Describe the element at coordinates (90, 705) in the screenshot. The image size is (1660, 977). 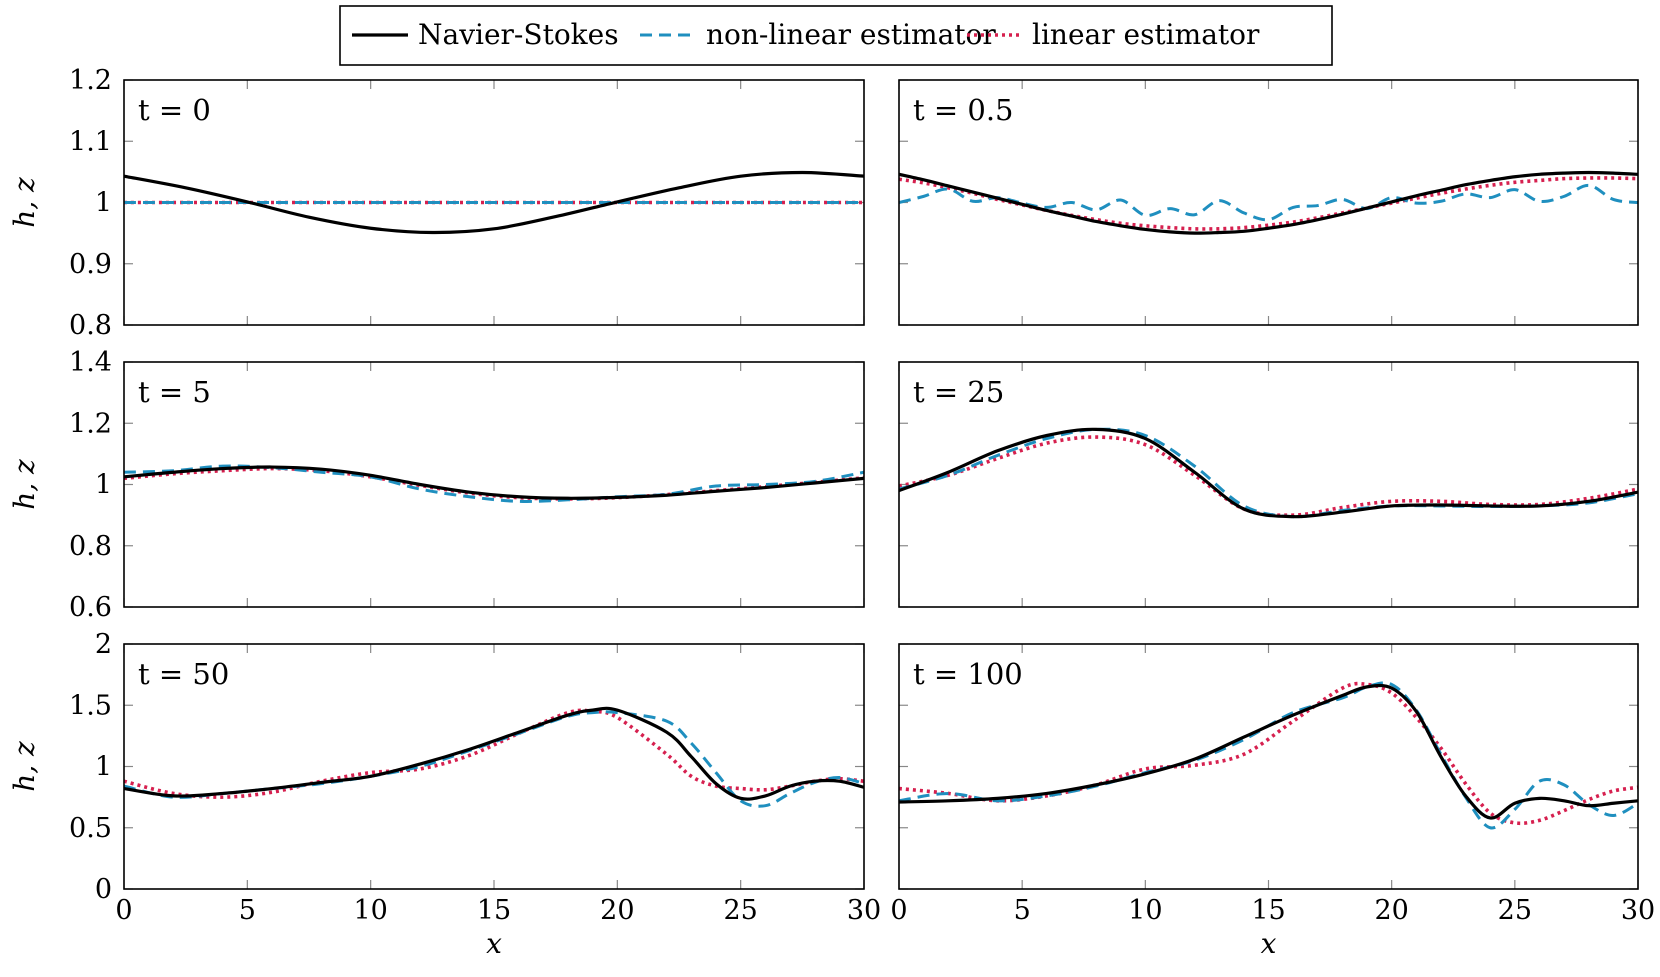
I see `y-tick-label: 1.5` at that location.